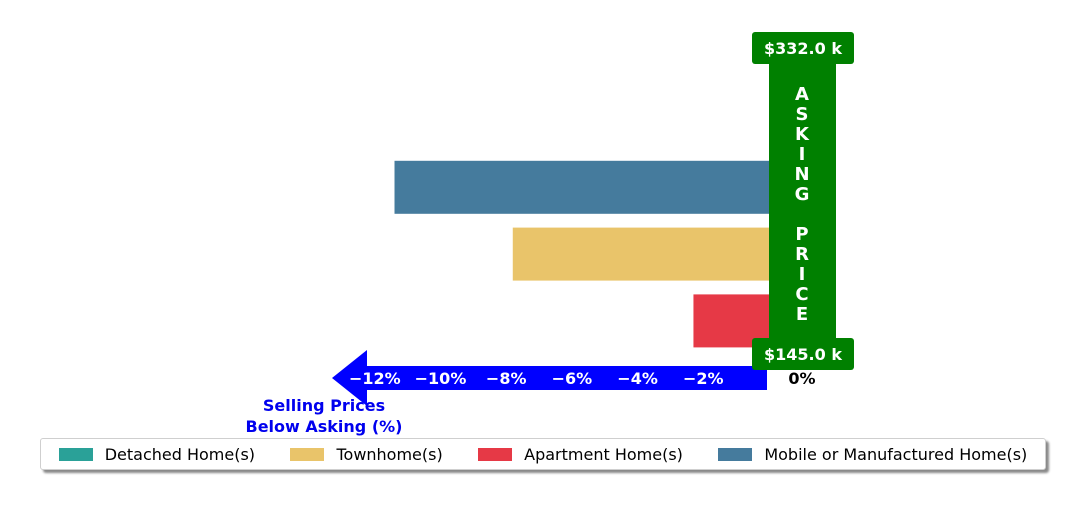 This screenshot has width=1084, height=509. Describe the element at coordinates (375, 378) in the screenshot. I see `x-tick-label: −12%` at that location.